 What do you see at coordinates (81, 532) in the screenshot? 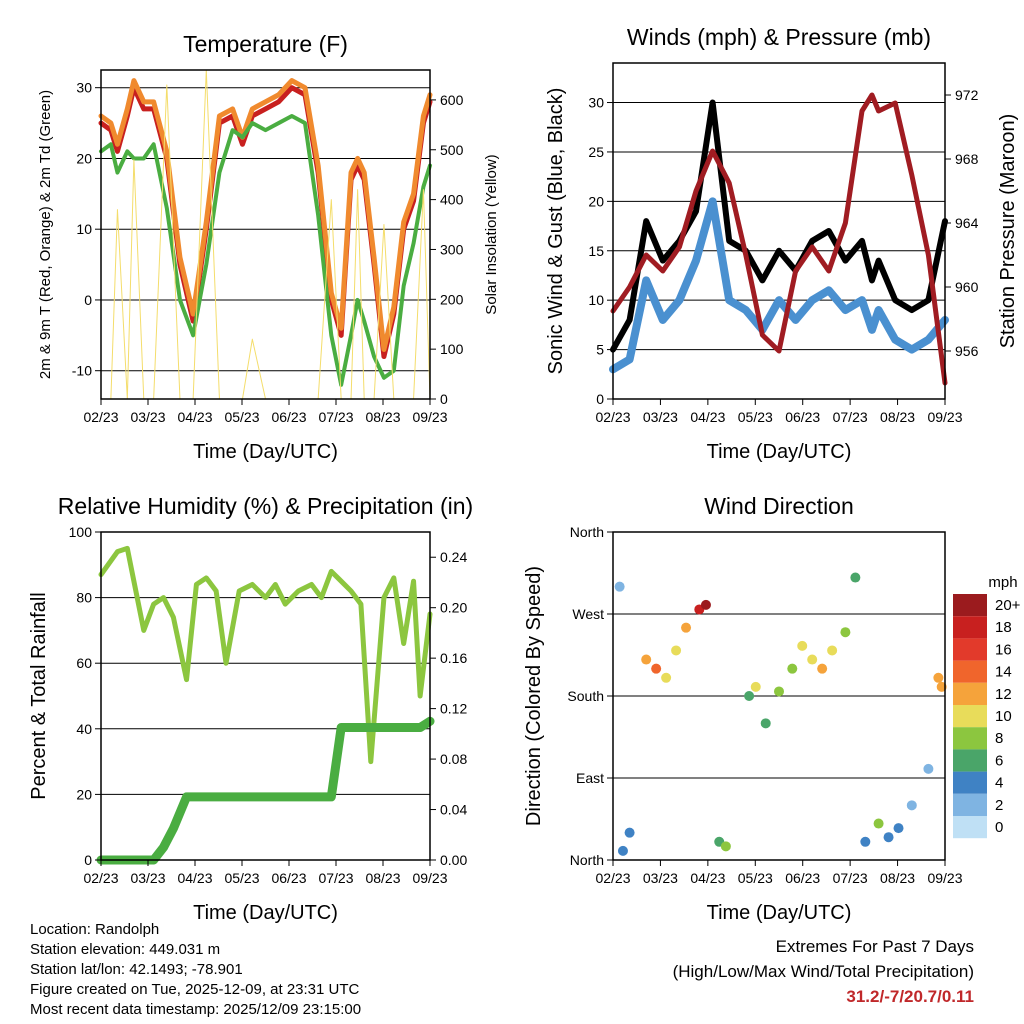
I see `humidity-ytick-label-5: 100` at bounding box center [81, 532].